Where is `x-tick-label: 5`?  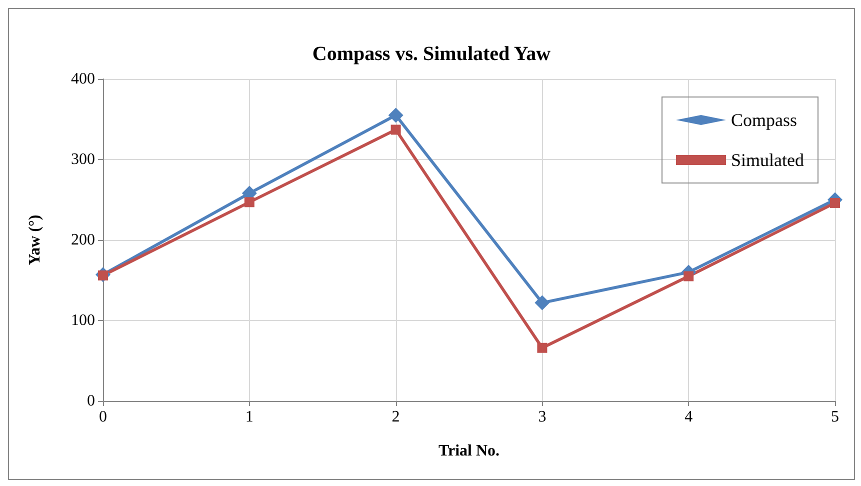
x-tick-label: 5 is located at coordinates (835, 417).